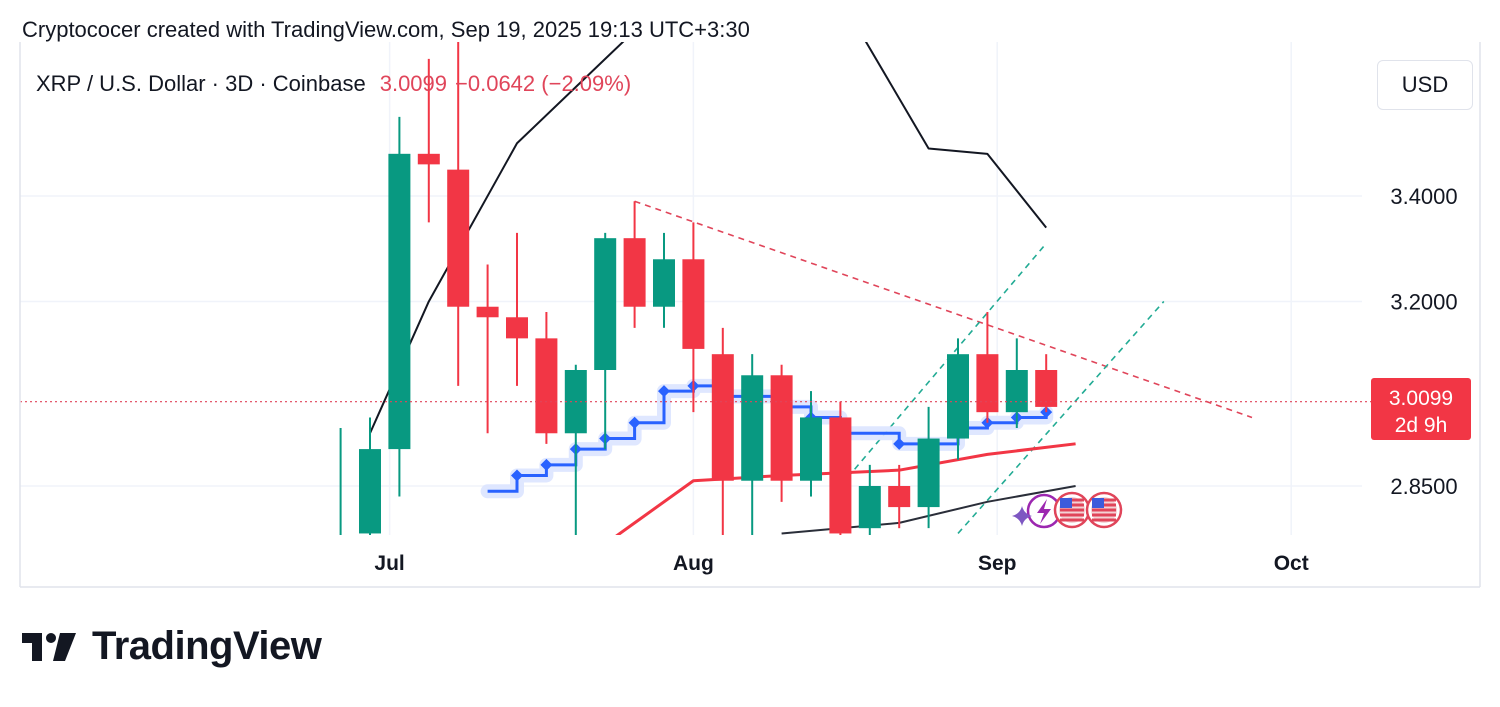 The height and width of the screenshot is (707, 1500). What do you see at coordinates (997, 563) in the screenshot?
I see `x-tick-label: Sep` at bounding box center [997, 563].